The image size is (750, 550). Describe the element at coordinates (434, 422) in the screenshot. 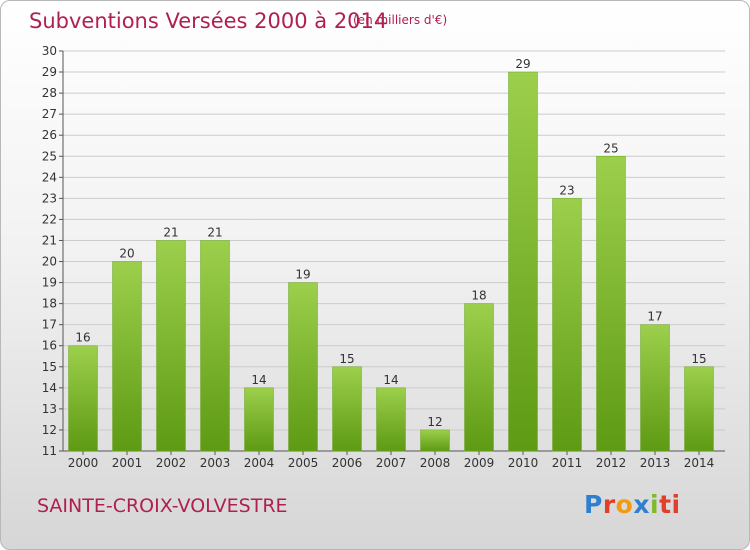

I see `data-label: 12` at that location.